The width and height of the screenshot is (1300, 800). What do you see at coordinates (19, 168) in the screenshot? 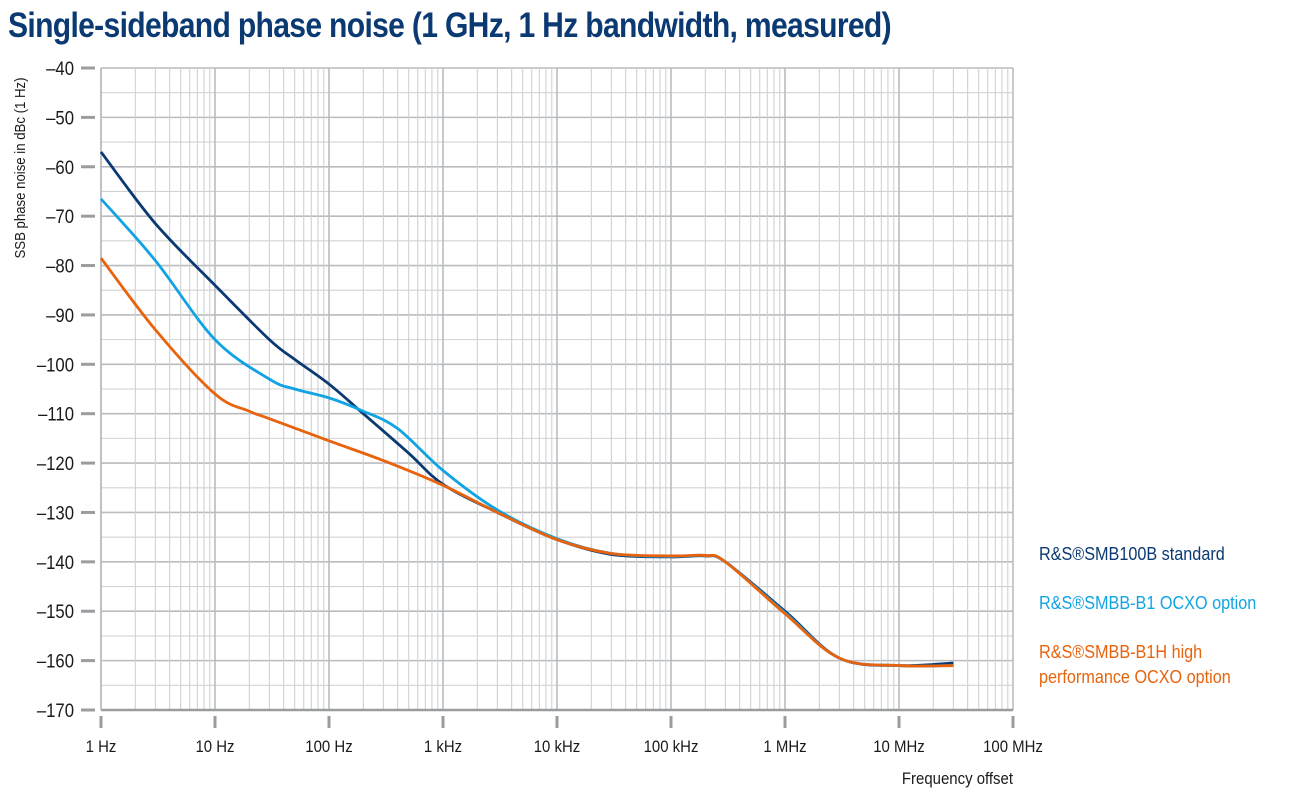
I see `y-axis-label: SSB phase noise in dBc (1 Hz)` at bounding box center [19, 168].